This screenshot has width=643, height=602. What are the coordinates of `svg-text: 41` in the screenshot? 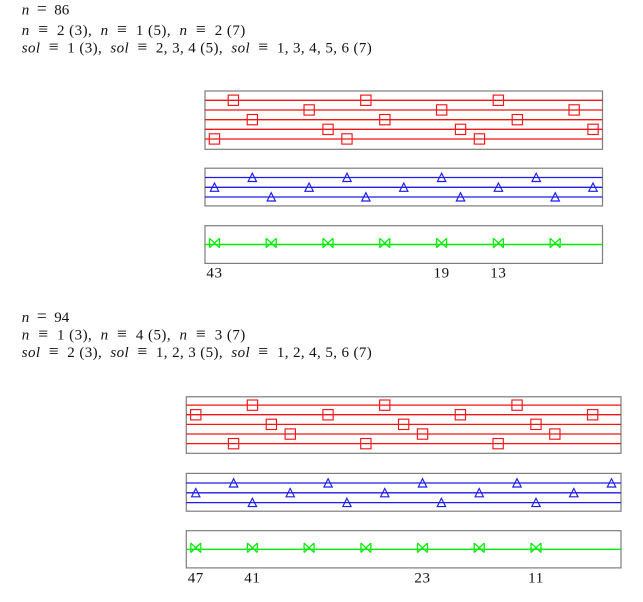 It's located at (252, 578).